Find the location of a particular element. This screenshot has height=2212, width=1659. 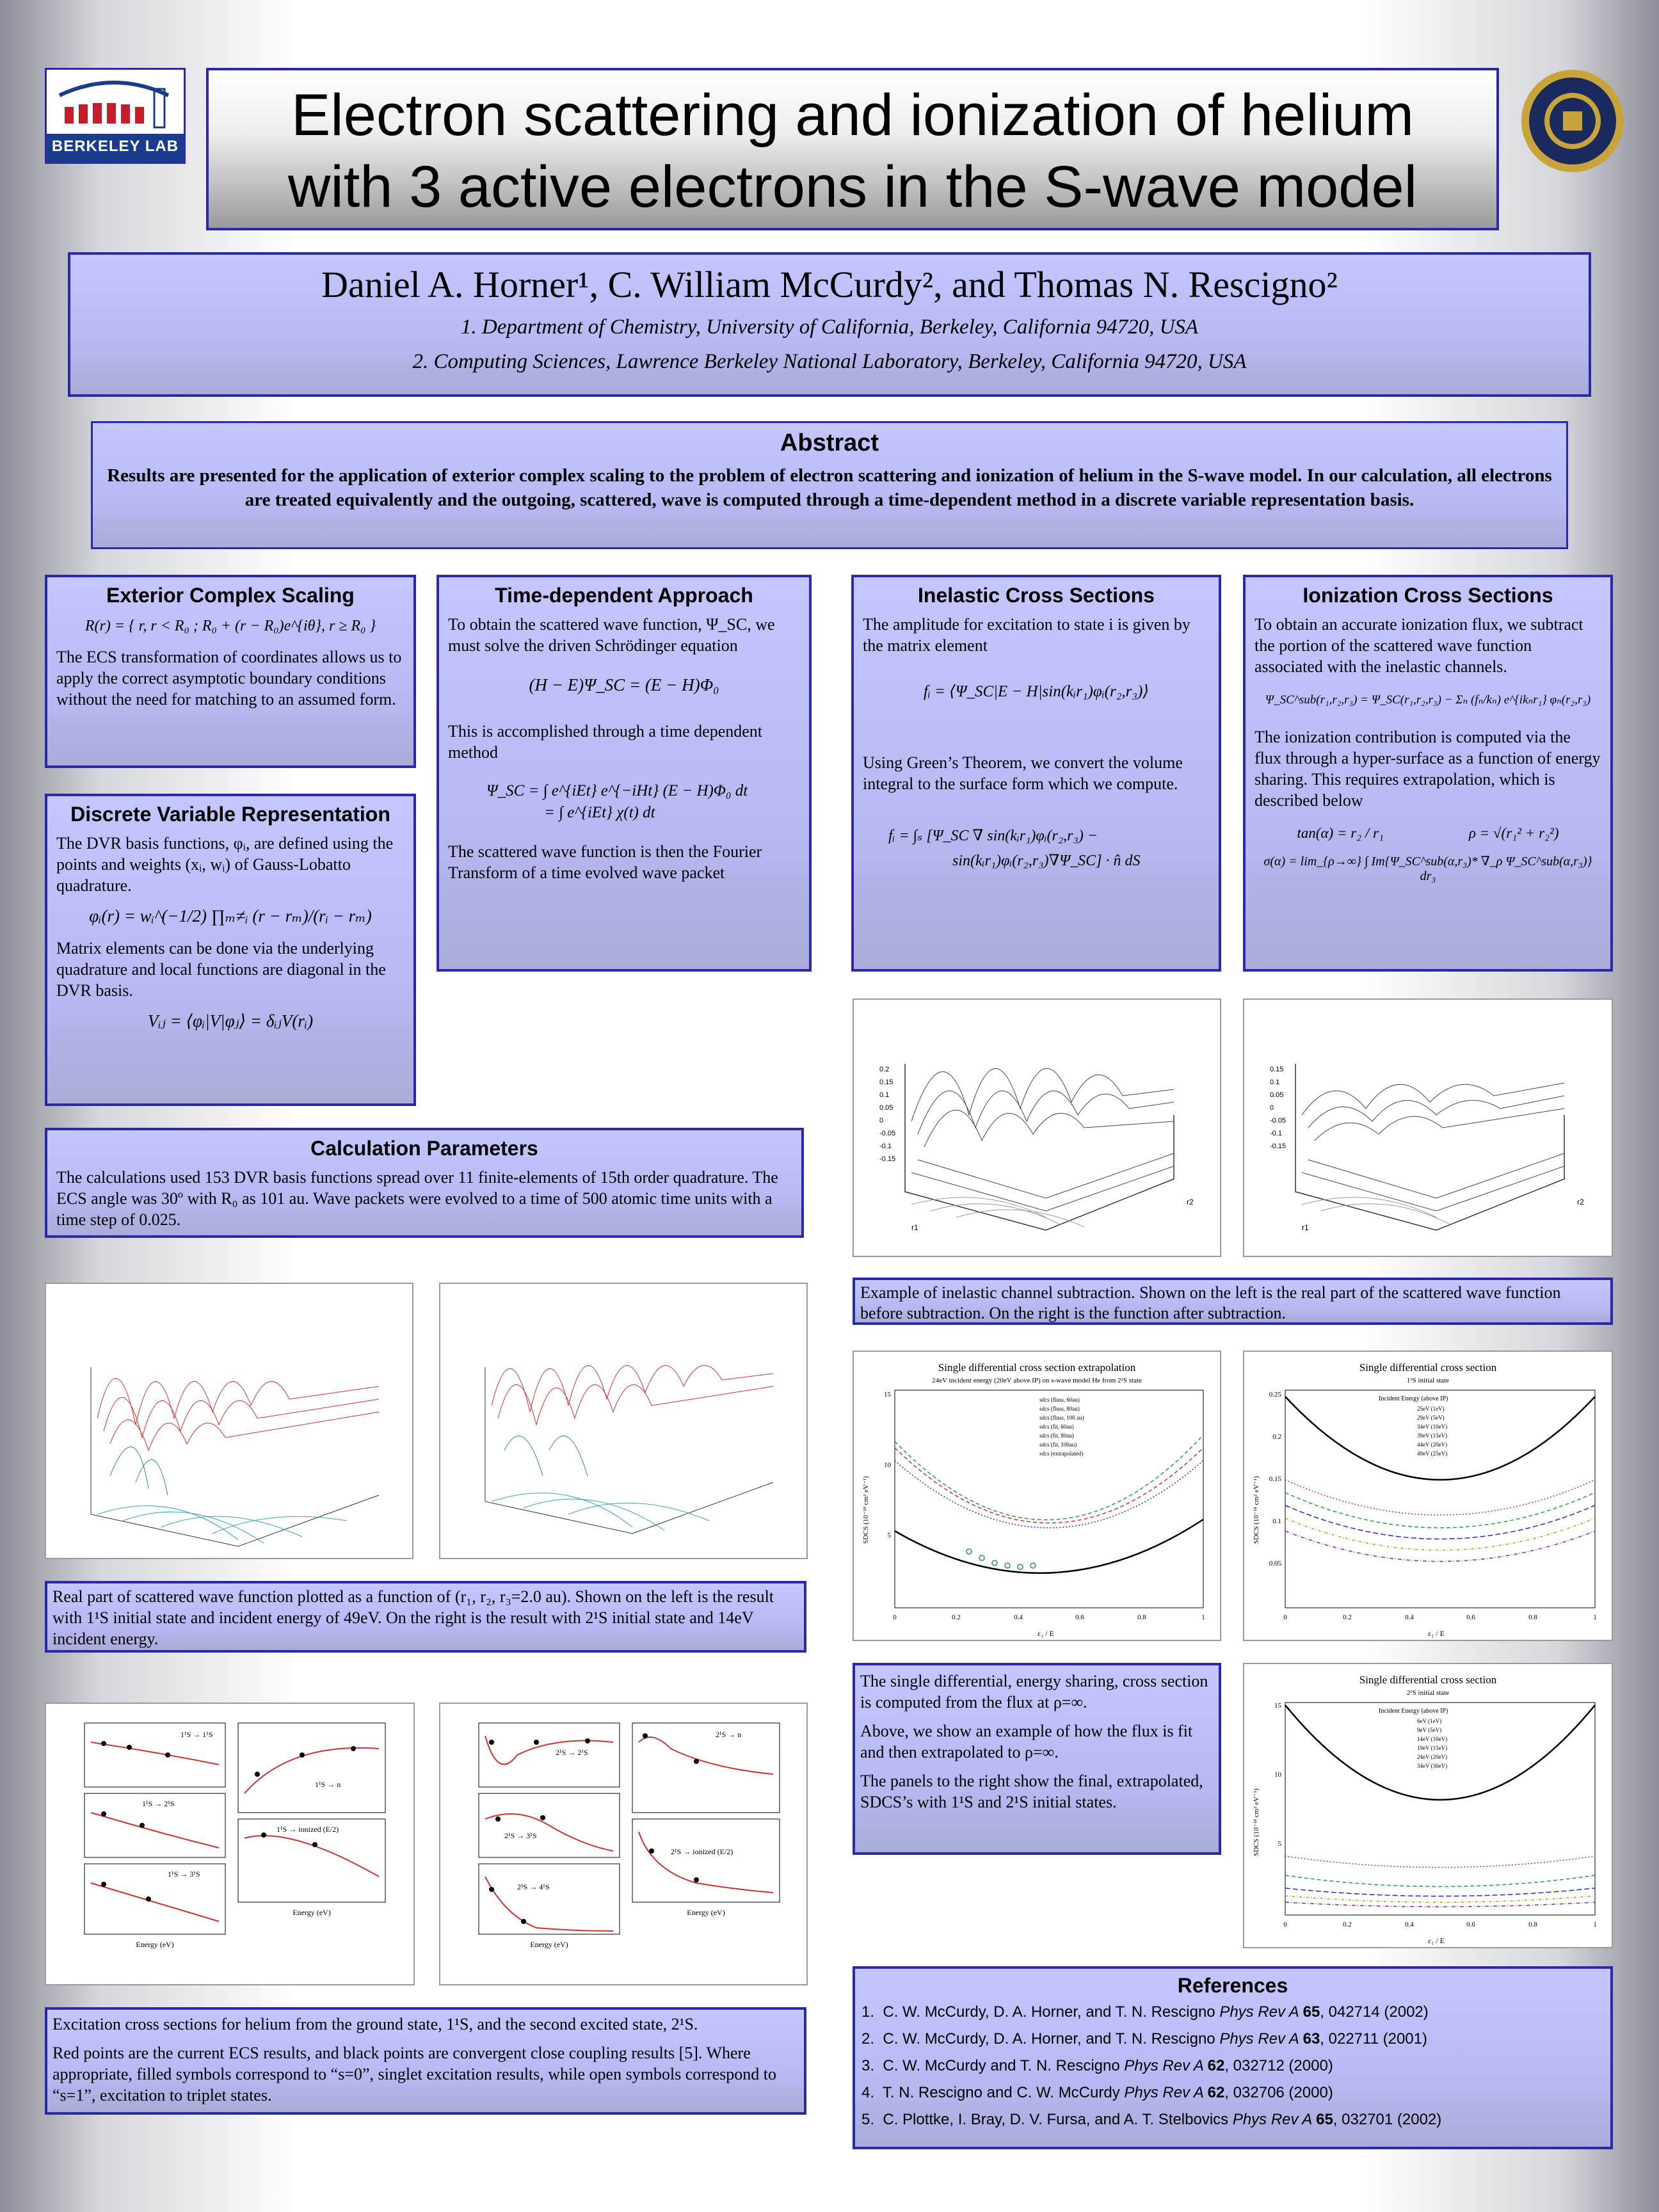

ref-num: 5. is located at coordinates (868, 2119).